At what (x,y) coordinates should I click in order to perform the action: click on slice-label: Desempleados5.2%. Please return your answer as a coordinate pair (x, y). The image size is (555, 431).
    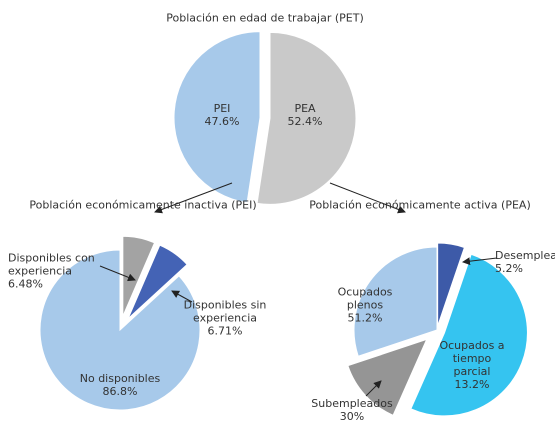
    Looking at the image, I should click on (525, 262).